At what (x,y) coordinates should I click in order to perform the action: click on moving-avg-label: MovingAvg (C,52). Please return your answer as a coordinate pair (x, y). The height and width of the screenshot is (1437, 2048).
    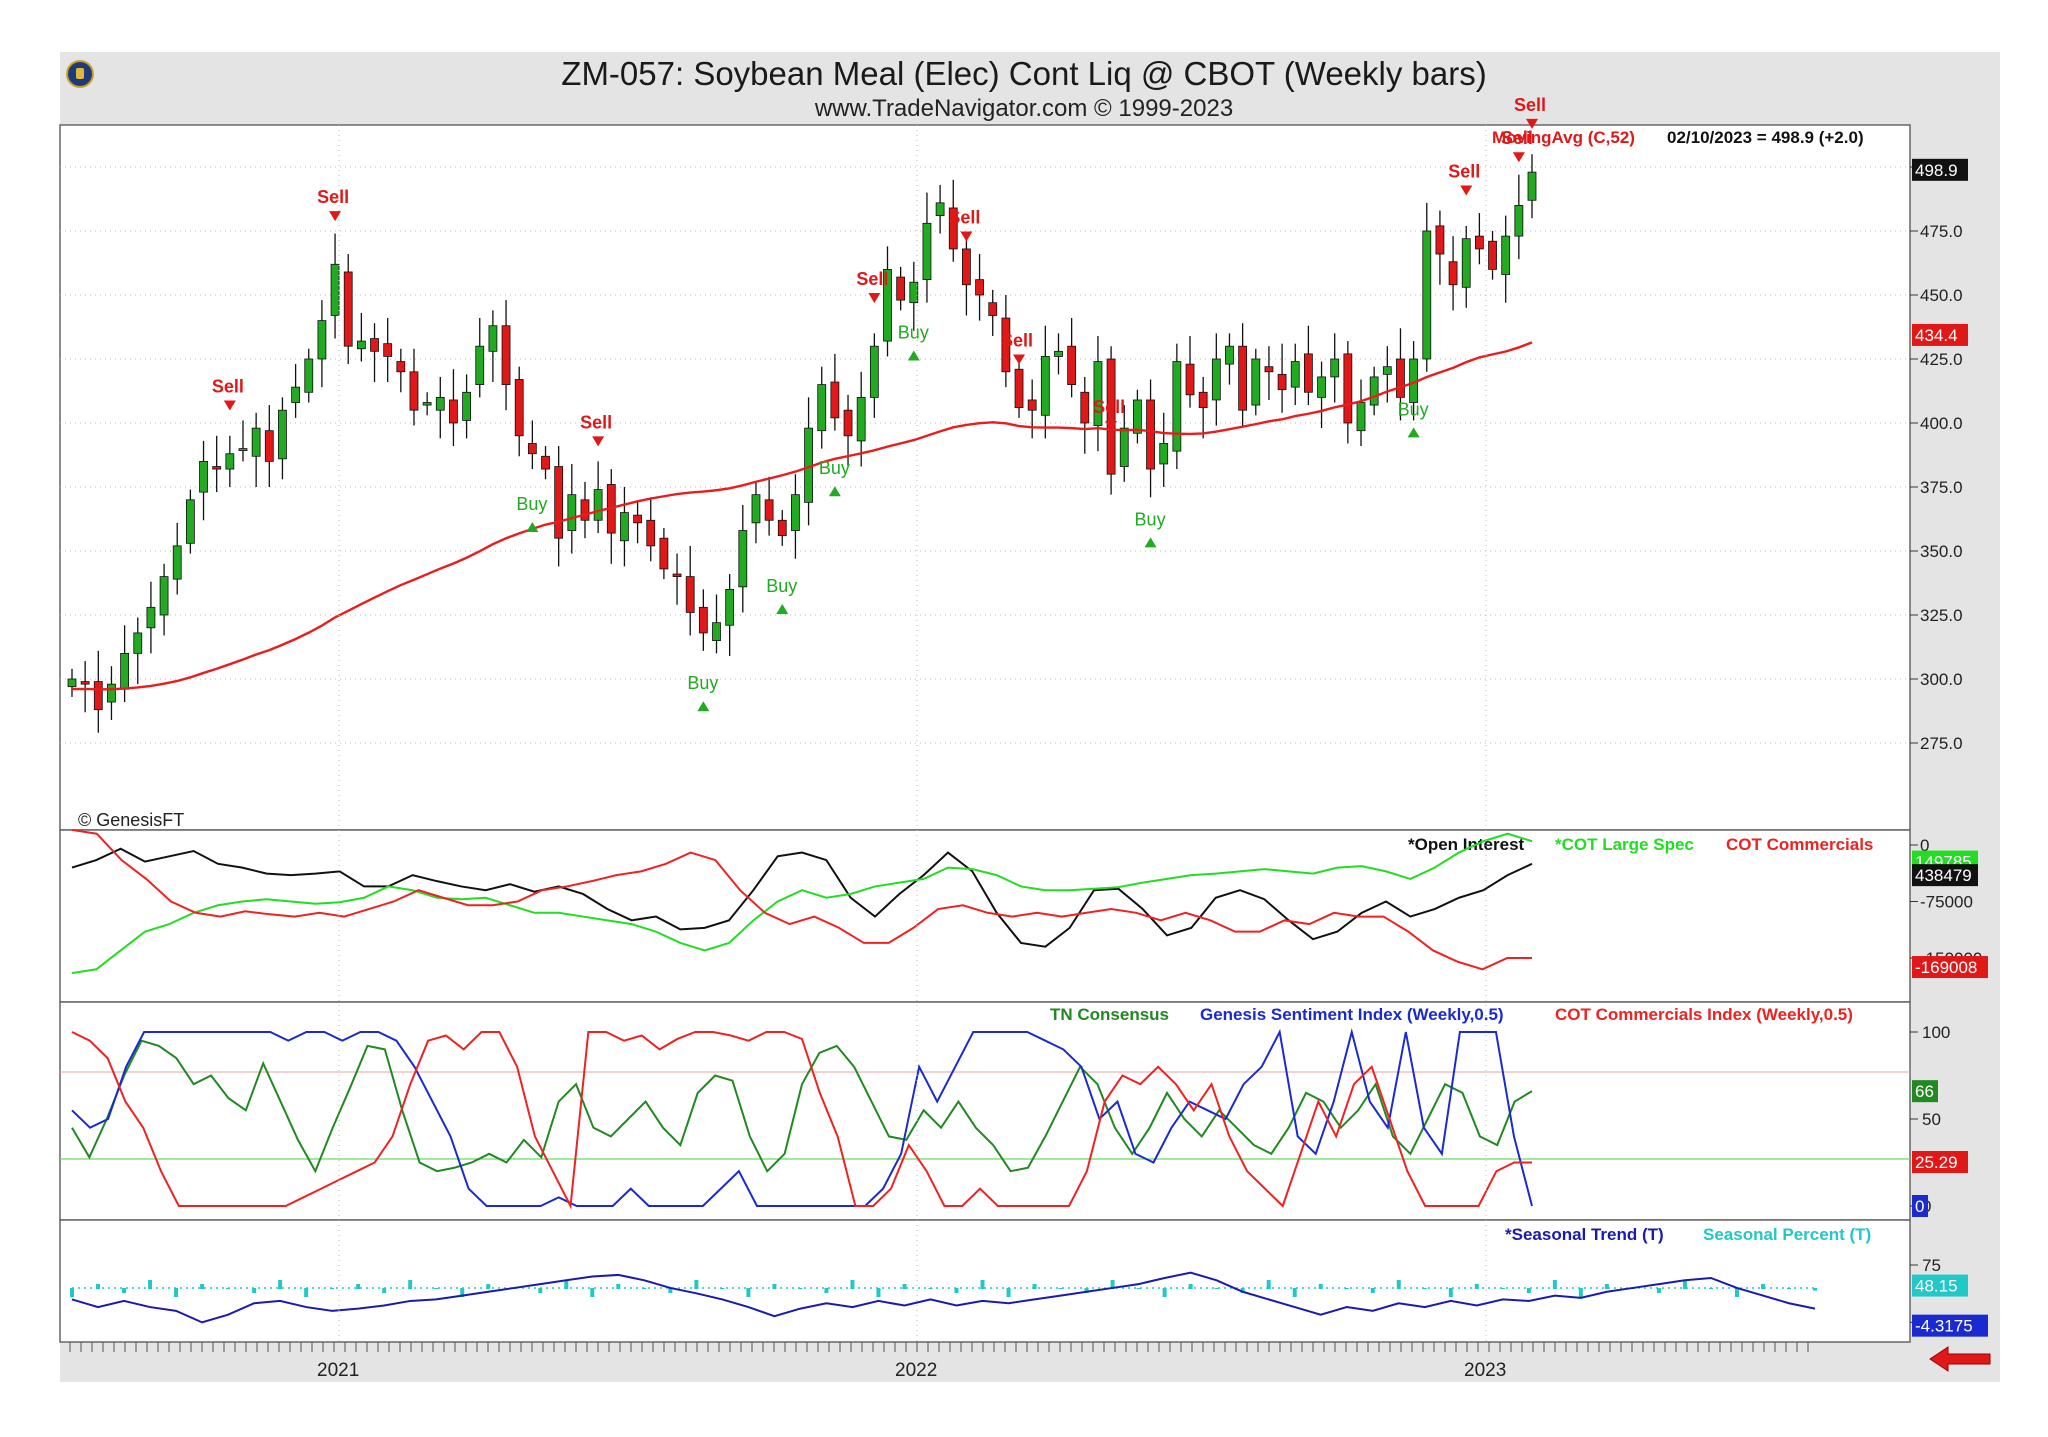
    Looking at the image, I should click on (1563, 137).